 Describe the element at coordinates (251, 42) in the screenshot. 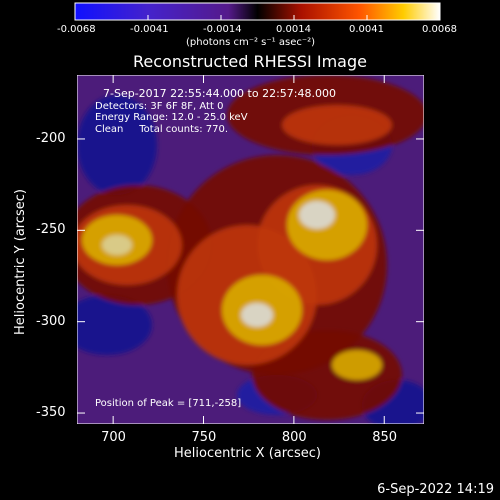

I see `colorbar-unit-label: (photons cm⁻² s⁻¹ asec⁻²)` at that location.